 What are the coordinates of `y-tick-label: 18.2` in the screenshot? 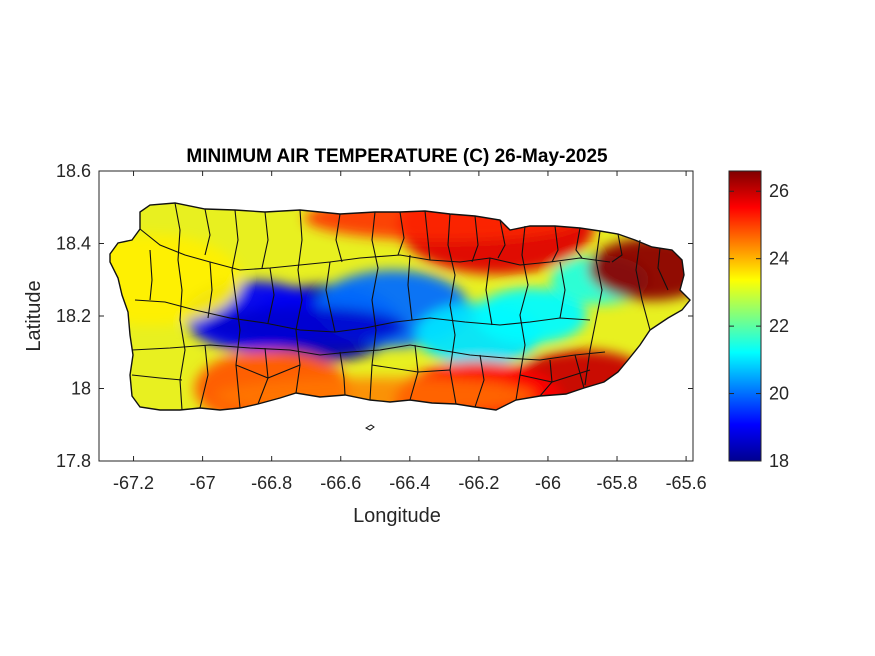 It's located at (73, 316).